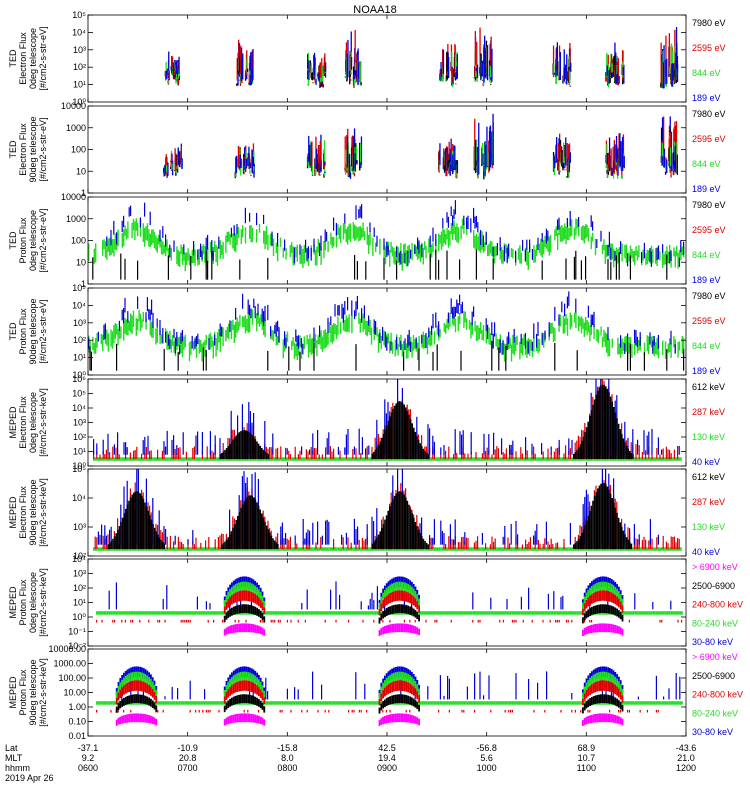 The height and width of the screenshot is (800, 750). Describe the element at coordinates (13, 512) in the screenshot. I see `y-axis-label-line: MEPED` at that location.